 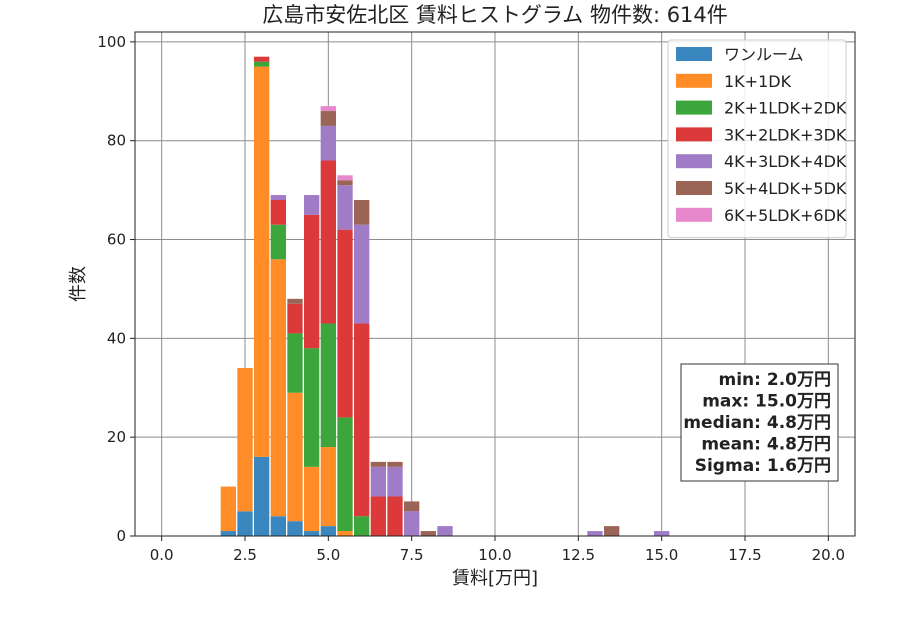 I want to click on legend-label-6: 6K+5LDK+6DK, so click(x=785, y=215).